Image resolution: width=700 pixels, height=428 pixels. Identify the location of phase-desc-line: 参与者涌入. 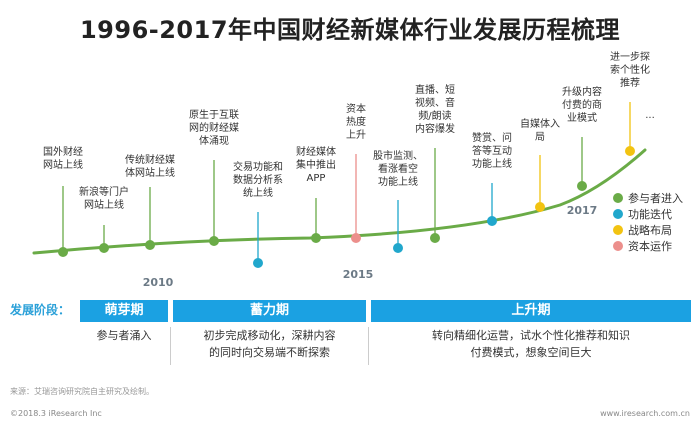
(124, 335).